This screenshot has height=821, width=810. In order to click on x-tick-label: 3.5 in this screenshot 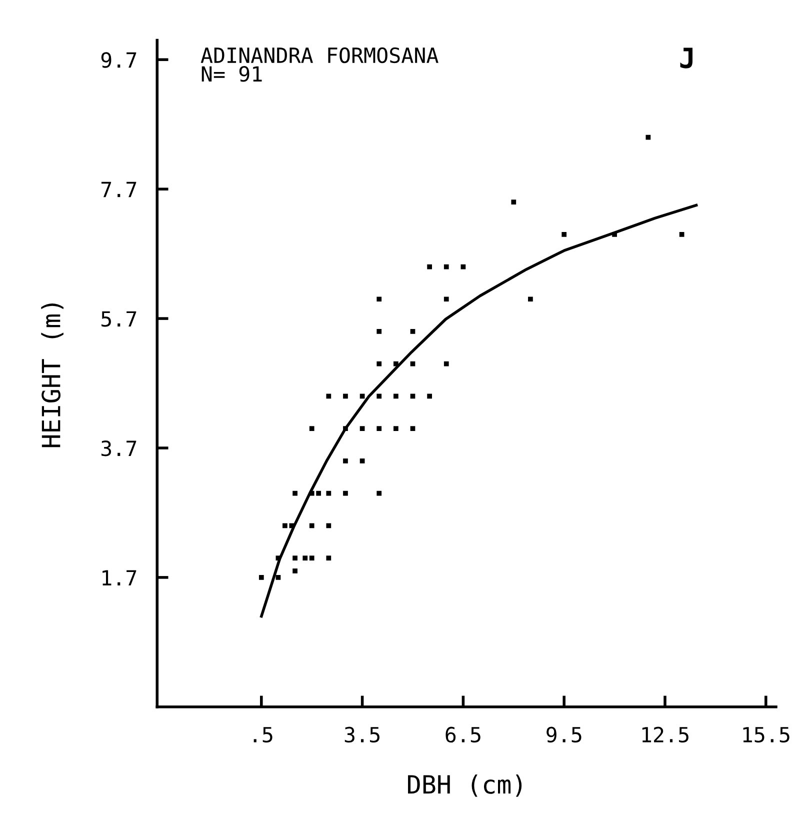, I will do `click(362, 734)`.